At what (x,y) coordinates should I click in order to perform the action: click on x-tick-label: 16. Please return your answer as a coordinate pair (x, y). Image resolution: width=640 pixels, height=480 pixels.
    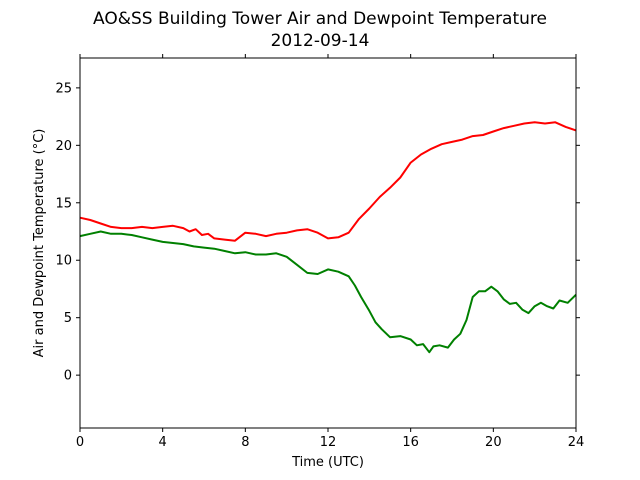
    Looking at the image, I should click on (410, 442).